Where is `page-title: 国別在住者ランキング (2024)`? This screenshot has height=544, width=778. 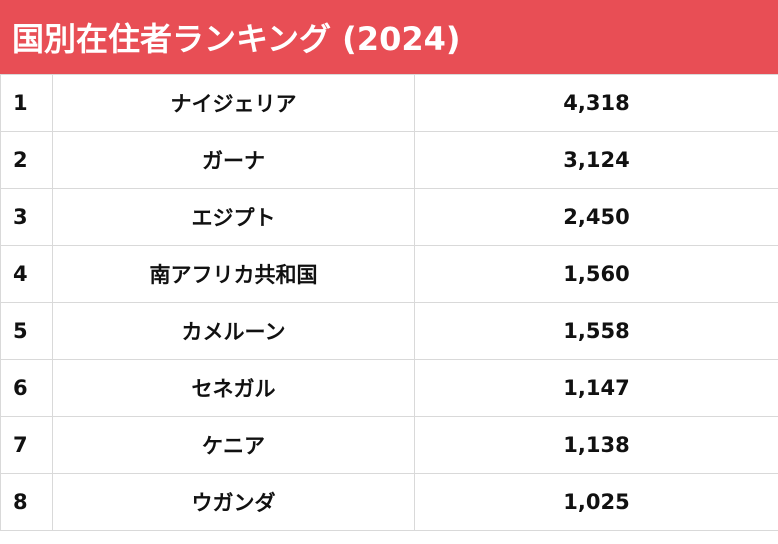
page-title: 国別在住者ランキング (2024) is located at coordinates (236, 39).